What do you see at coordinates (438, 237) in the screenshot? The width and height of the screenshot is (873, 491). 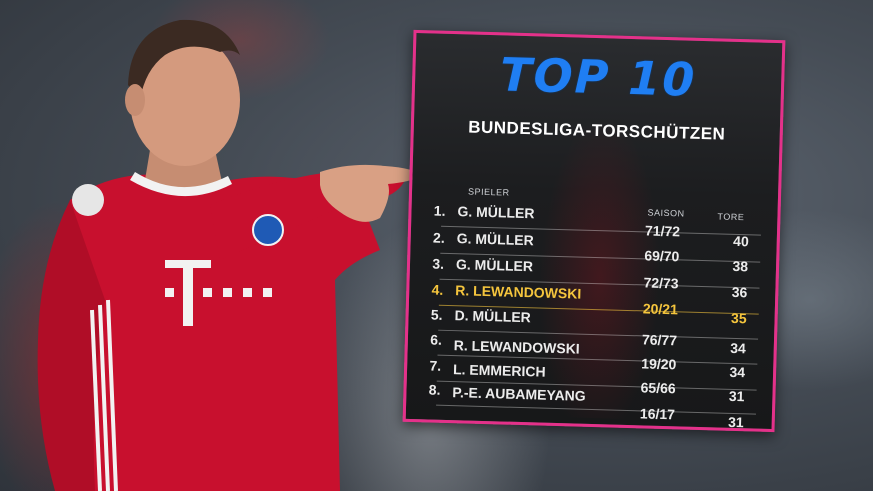 I see `row-rank: 2.` at bounding box center [438, 237].